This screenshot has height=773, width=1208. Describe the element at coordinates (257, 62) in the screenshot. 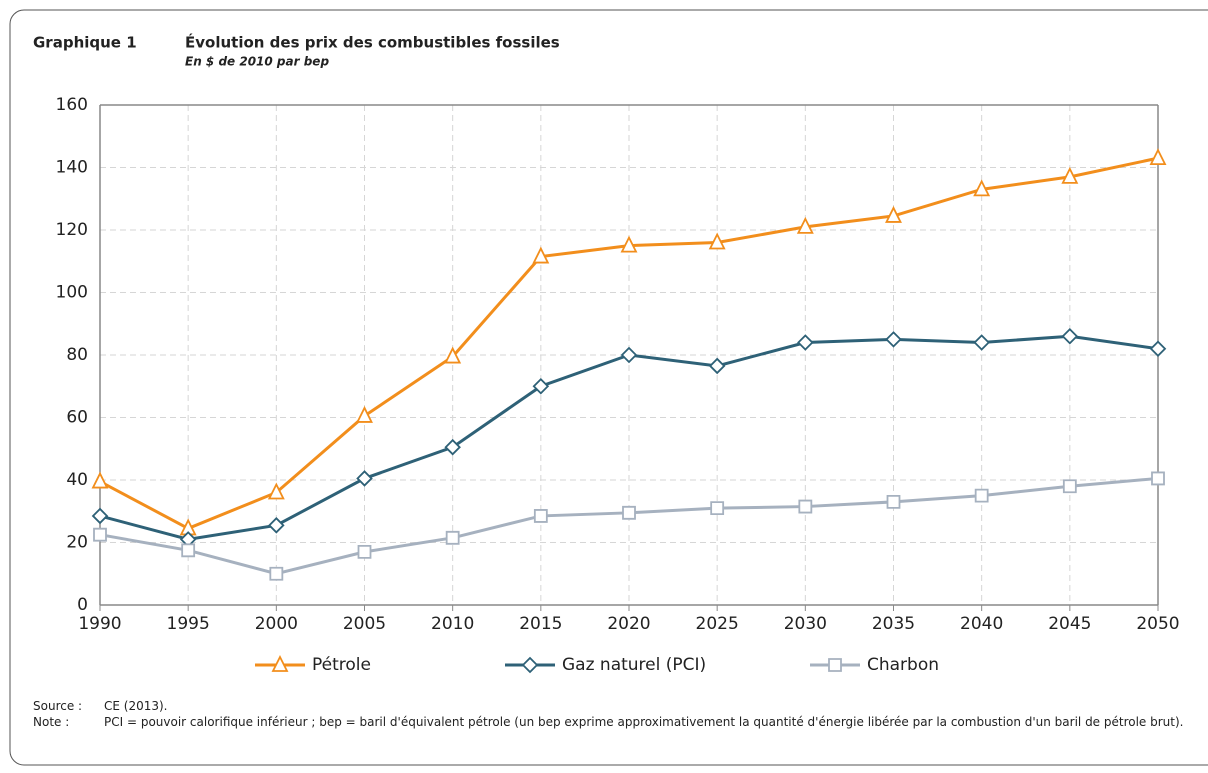

I see `chart-subtitle: En $ de 2010 par bep` at that location.